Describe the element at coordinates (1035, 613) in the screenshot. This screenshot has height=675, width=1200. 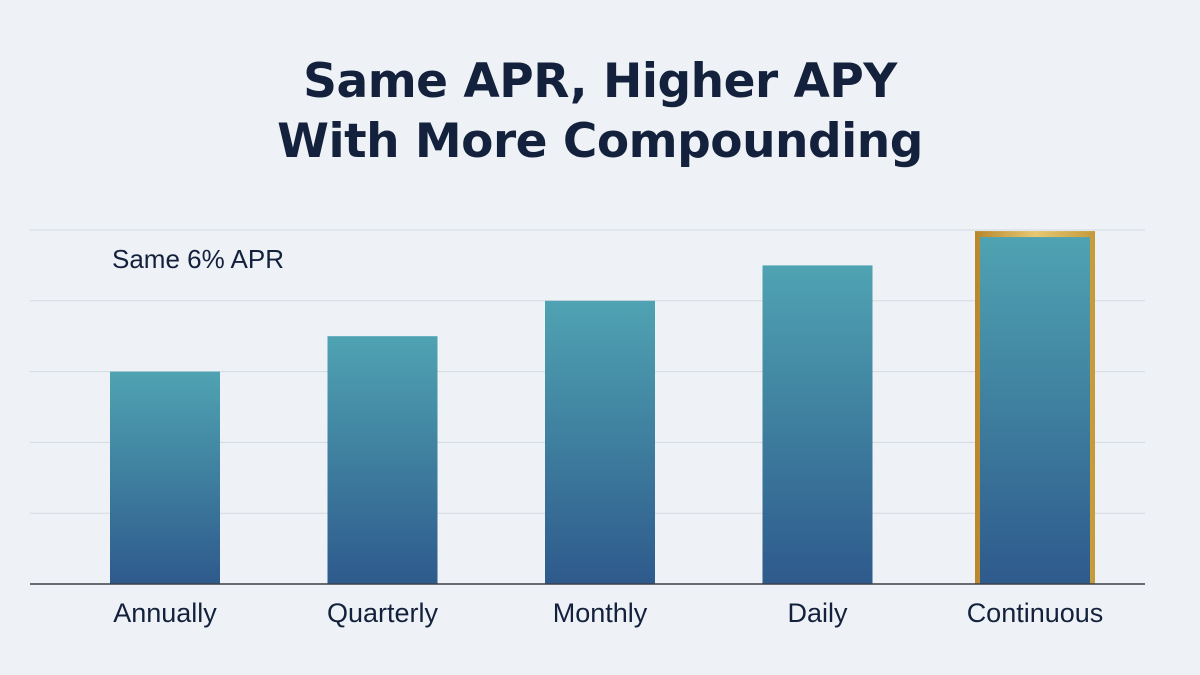
I see `x-tick-label: Continuous` at that location.